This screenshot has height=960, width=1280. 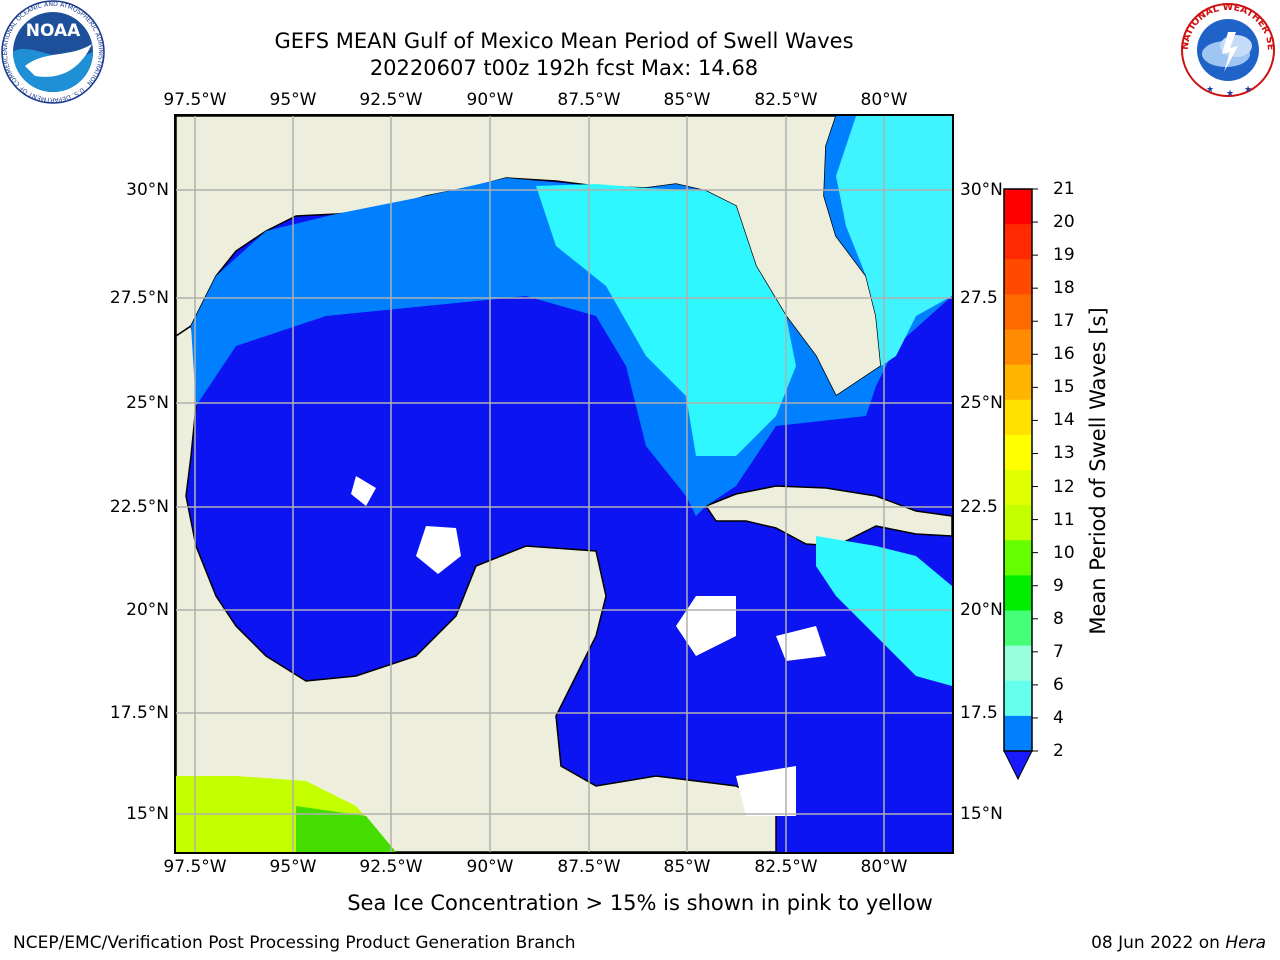 I want to click on colorbar-tick-label: 19, so click(x=1064, y=255).